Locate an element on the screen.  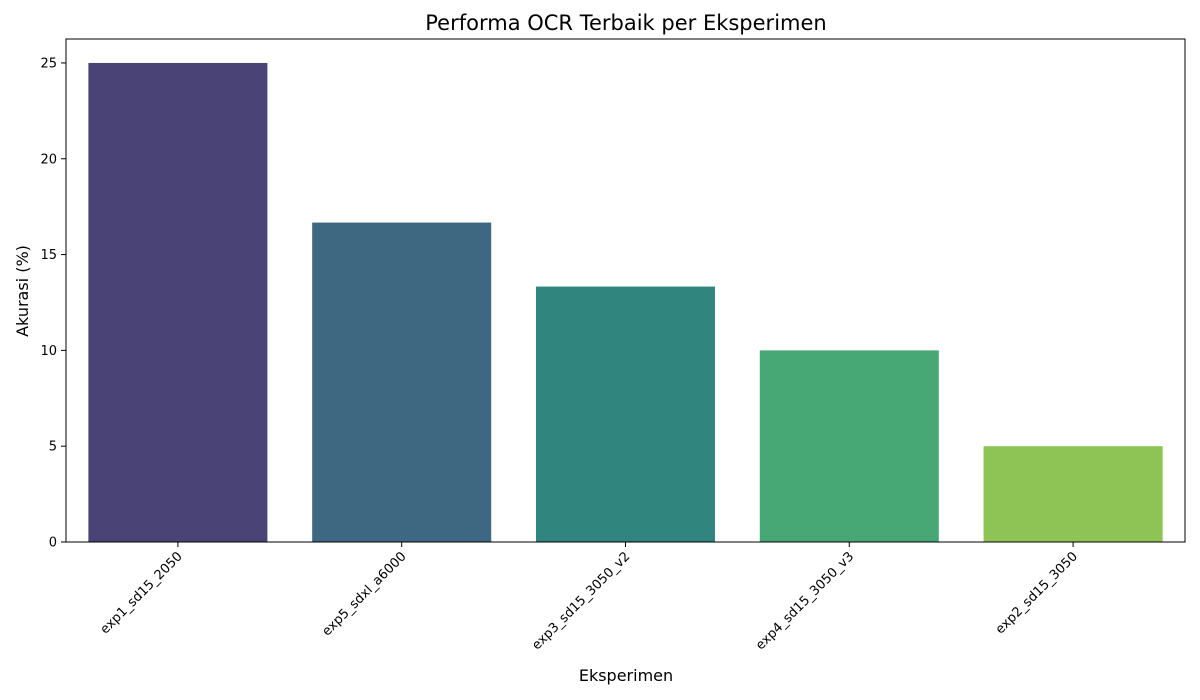
y-tick-label: 25 is located at coordinates (48, 63).